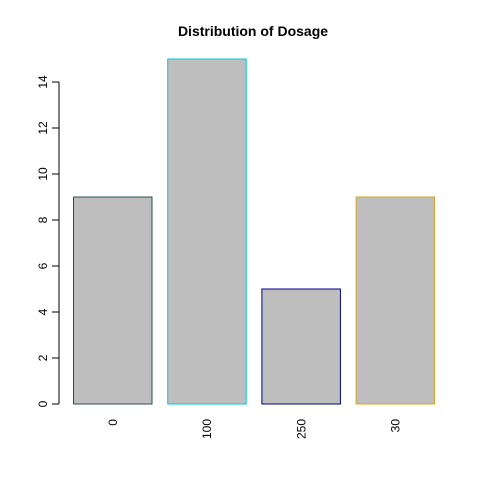 Image resolution: width=480 pixels, height=480 pixels. What do you see at coordinates (48, 241) in the screenshot?
I see `y-axis: 0 2 4 6 8 10 12 14` at bounding box center [48, 241].